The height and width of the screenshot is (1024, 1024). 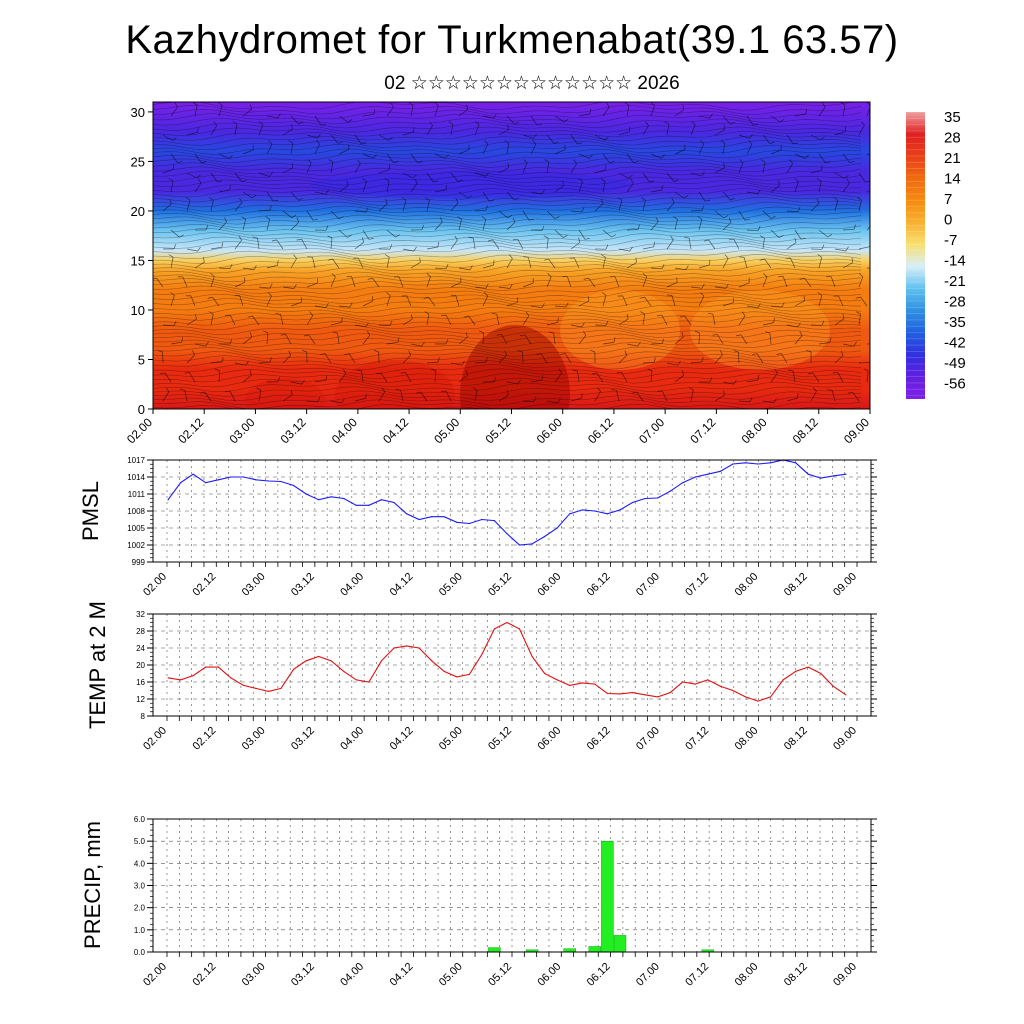 I want to click on colorbar-label: 35, so click(x=952, y=117).